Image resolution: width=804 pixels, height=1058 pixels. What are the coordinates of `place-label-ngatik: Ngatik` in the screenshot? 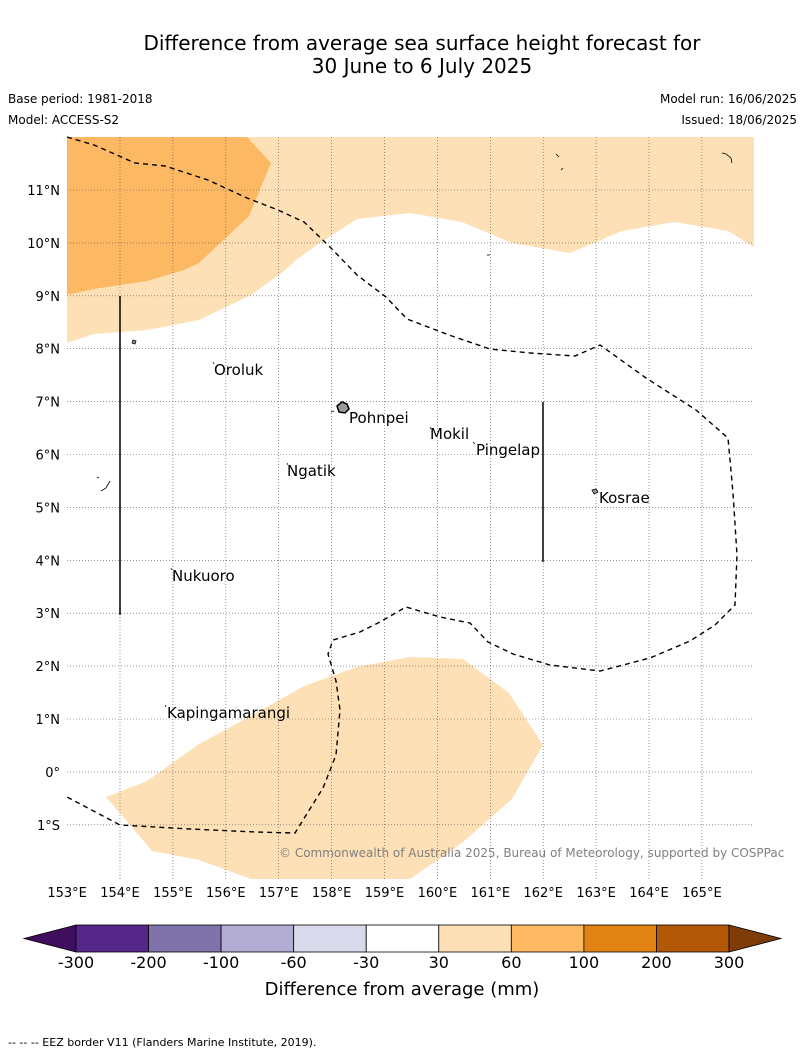 It's located at (311, 471).